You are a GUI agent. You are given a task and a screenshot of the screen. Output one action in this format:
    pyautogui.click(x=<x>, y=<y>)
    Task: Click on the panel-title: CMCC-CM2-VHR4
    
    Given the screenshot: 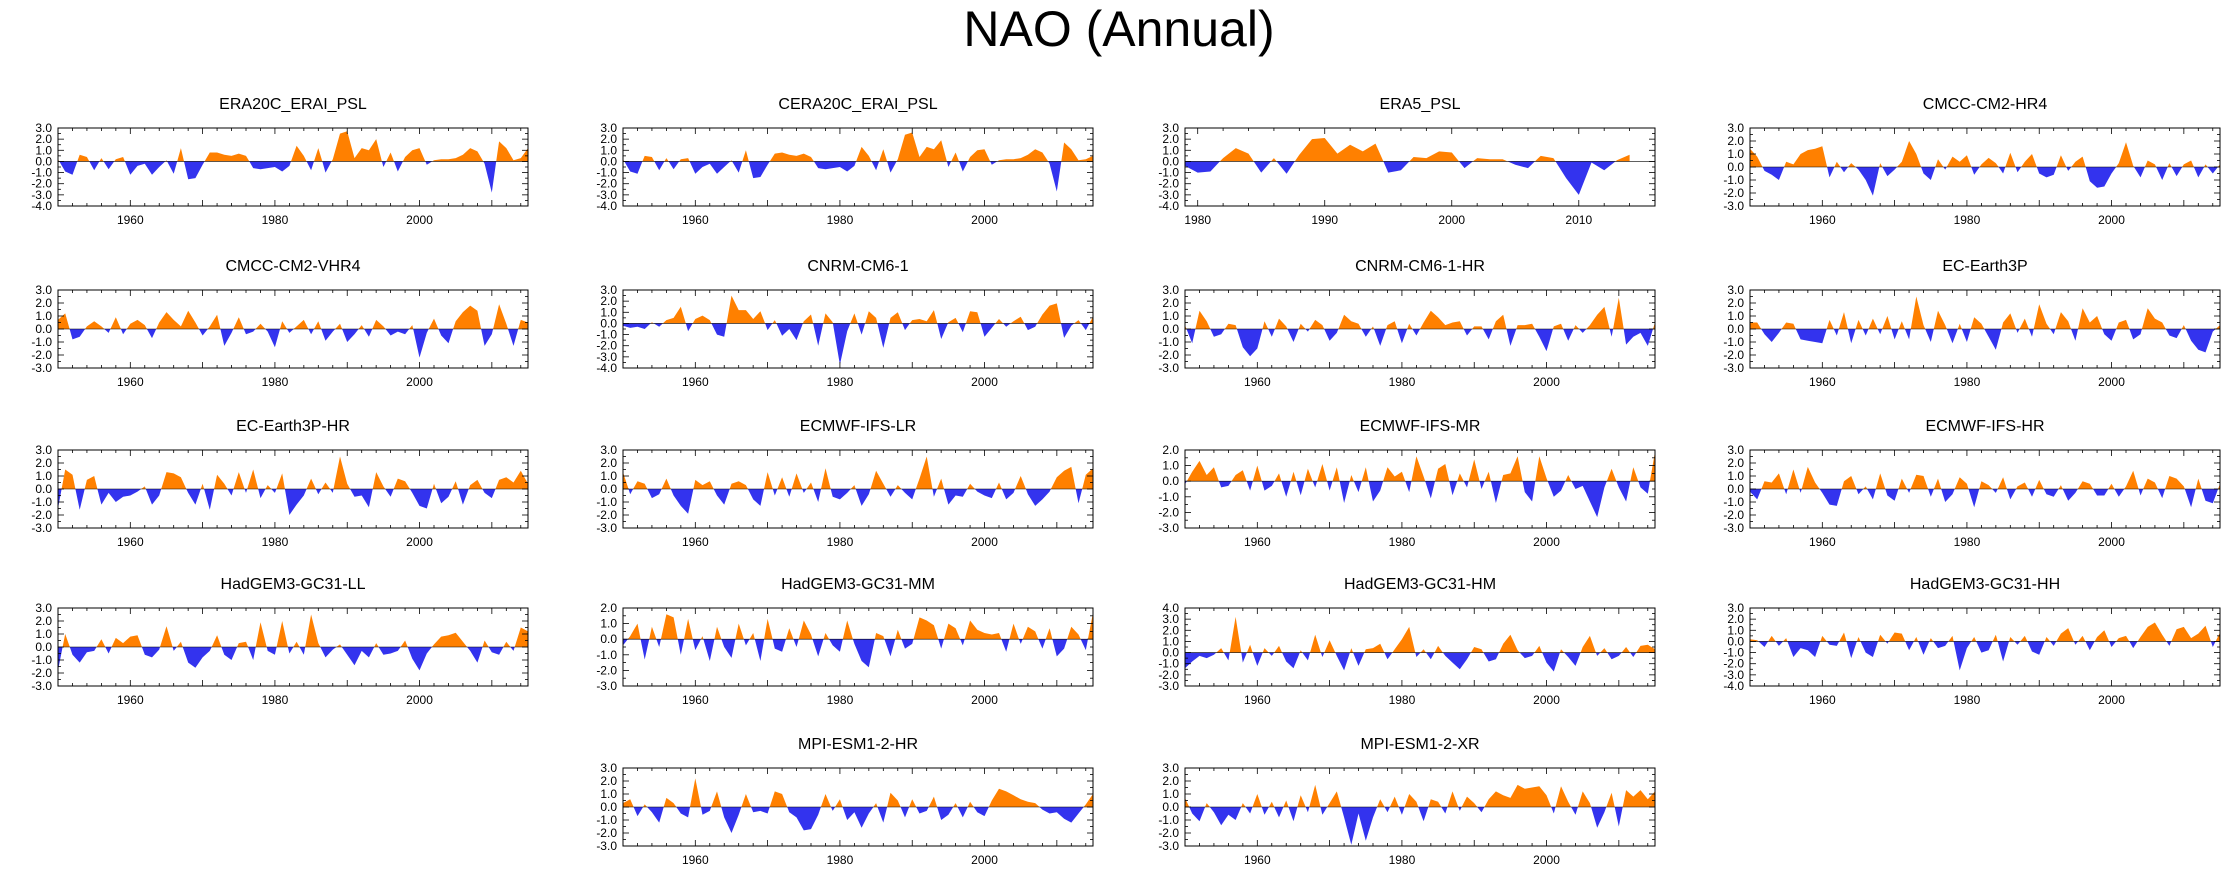 What is the action you would take?
    pyautogui.click(x=293, y=266)
    